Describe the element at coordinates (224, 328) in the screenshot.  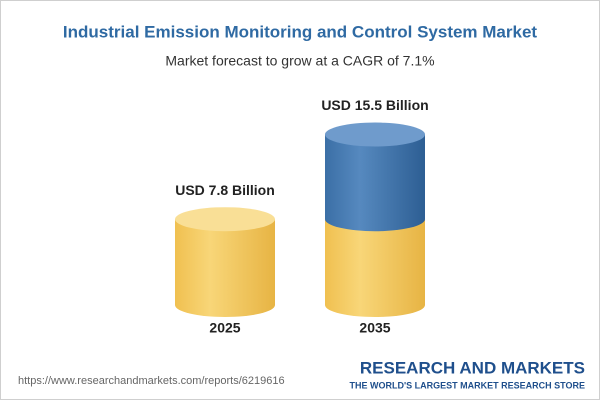
I see `x-tick-label: 2025` at that location.